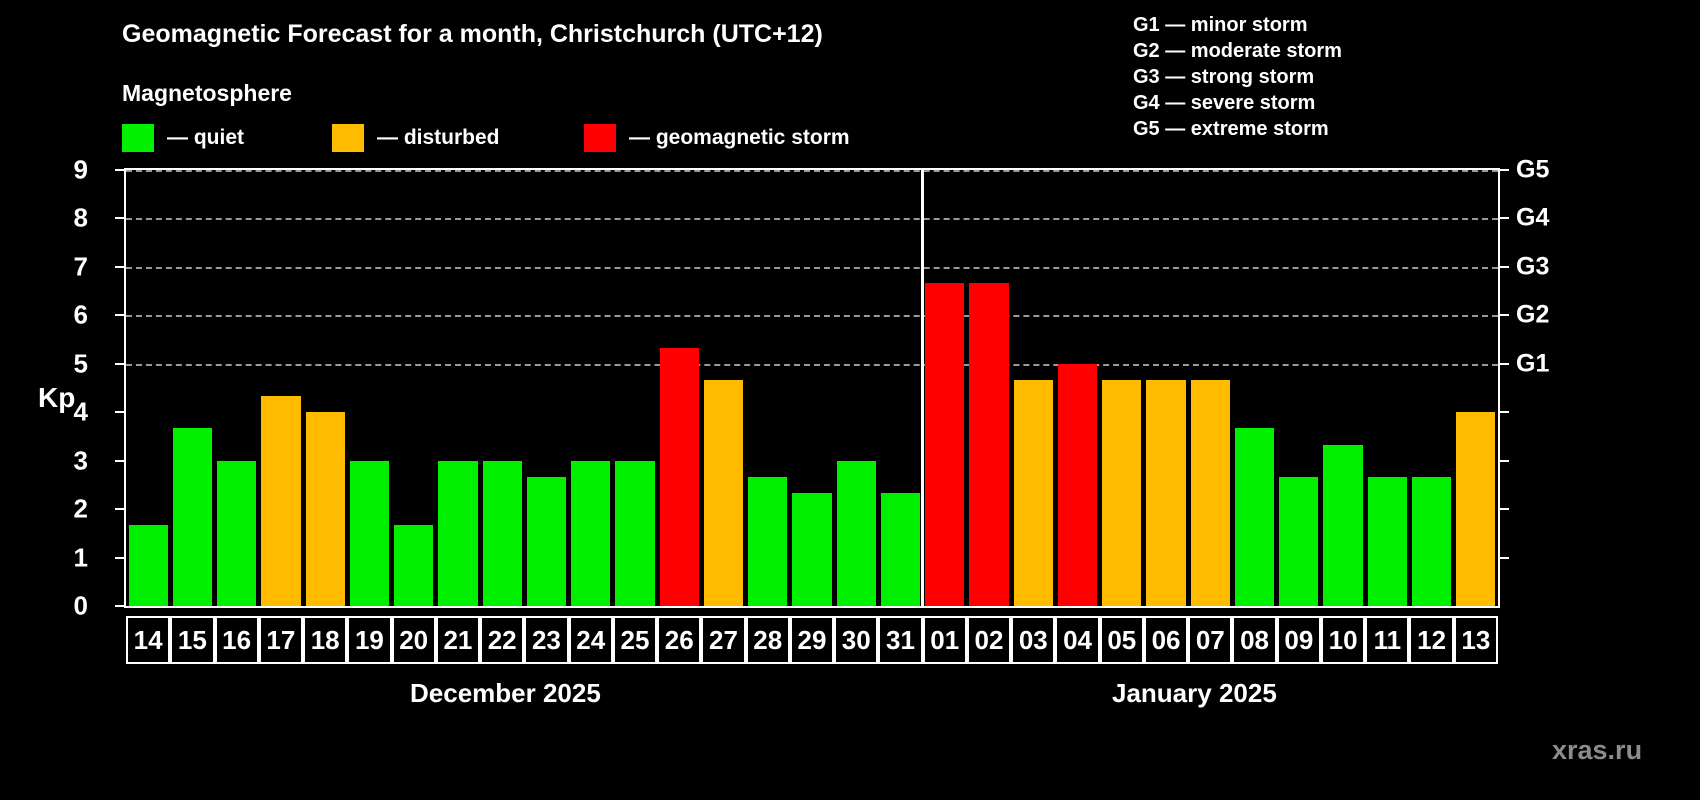  I want to click on g-scale-row-1: G1 — minor storm, so click(1220, 25).